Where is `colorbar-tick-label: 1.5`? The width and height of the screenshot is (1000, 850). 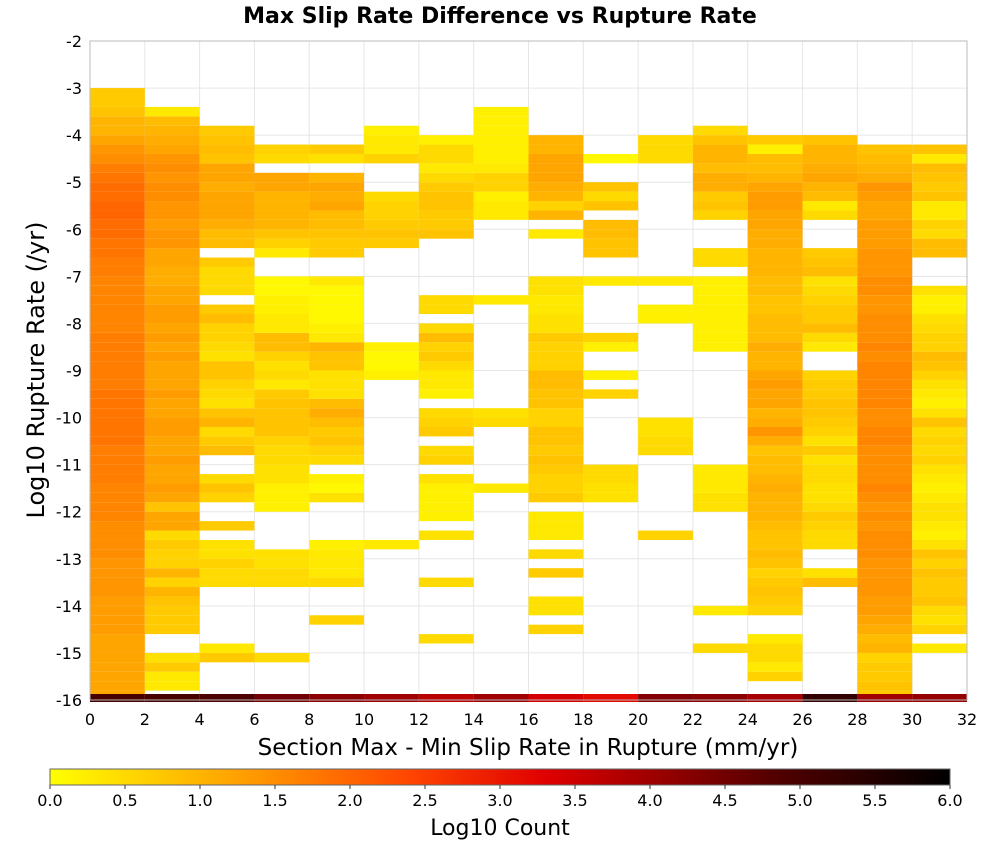
colorbar-tick-label: 1.5 is located at coordinates (274, 800).